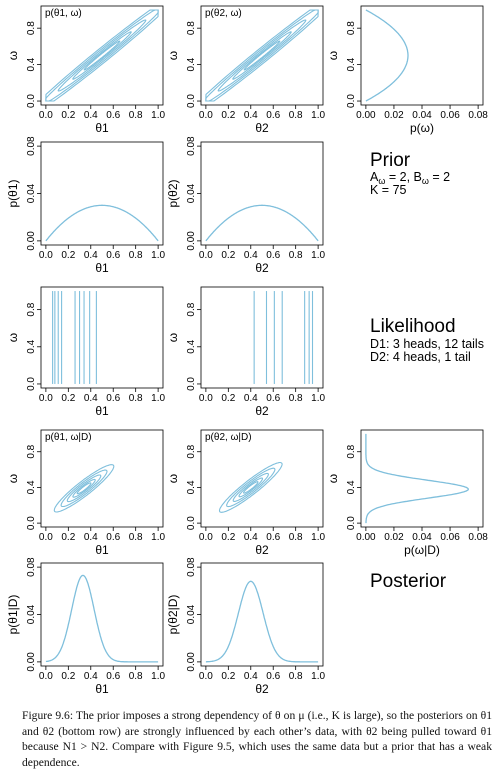 The width and height of the screenshot is (501, 773). I want to click on x-tick-label: 0.06, so click(450, 537).